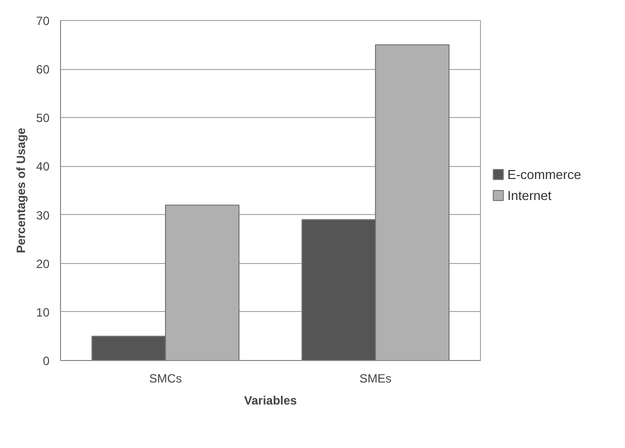 Image resolution: width=625 pixels, height=448 pixels. What do you see at coordinates (46, 361) in the screenshot?
I see `y-tick-label: 0` at bounding box center [46, 361].